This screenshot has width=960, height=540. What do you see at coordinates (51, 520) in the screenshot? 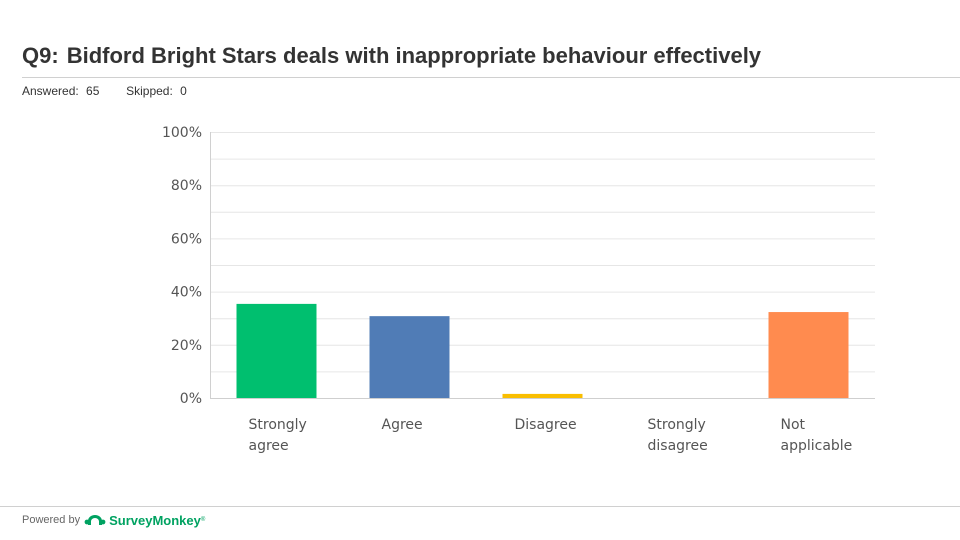
I see `powered-by-text: Powered by` at bounding box center [51, 520].